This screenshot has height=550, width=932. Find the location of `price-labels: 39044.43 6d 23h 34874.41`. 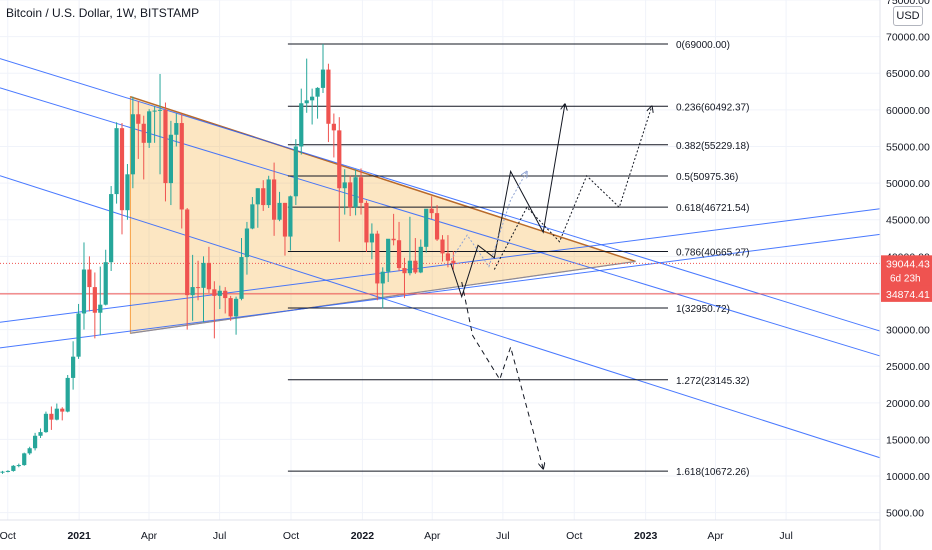

price-labels: 39044.43 6d 23h 34874.41 is located at coordinates (906, 278).